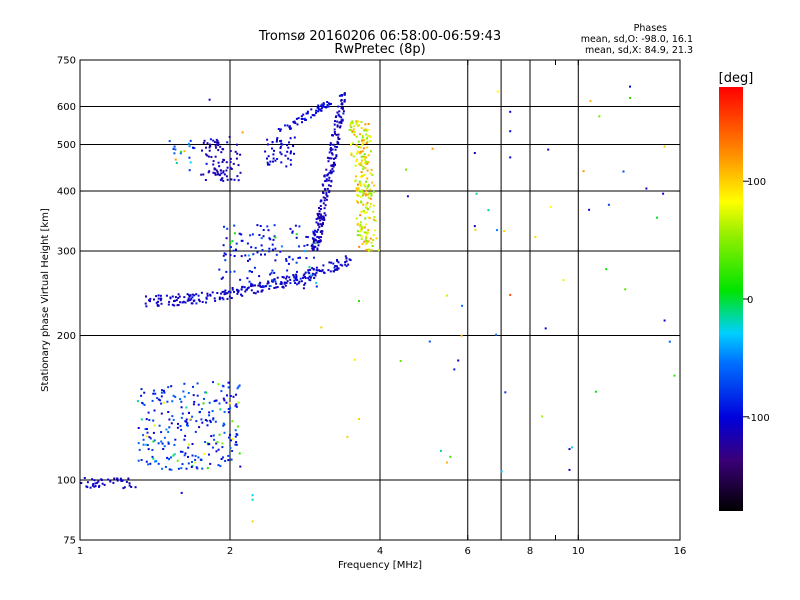 This screenshot has height=600, width=800. I want to click on phase-info-title: Phases, so click(650, 28).